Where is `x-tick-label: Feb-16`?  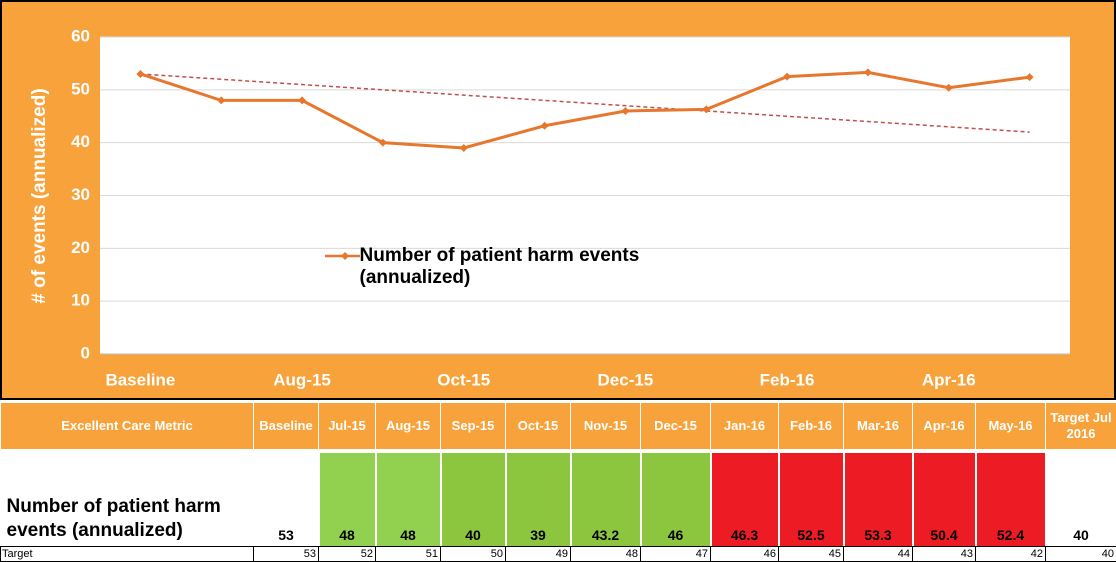 x-tick-label: Feb-16 is located at coordinates (787, 379).